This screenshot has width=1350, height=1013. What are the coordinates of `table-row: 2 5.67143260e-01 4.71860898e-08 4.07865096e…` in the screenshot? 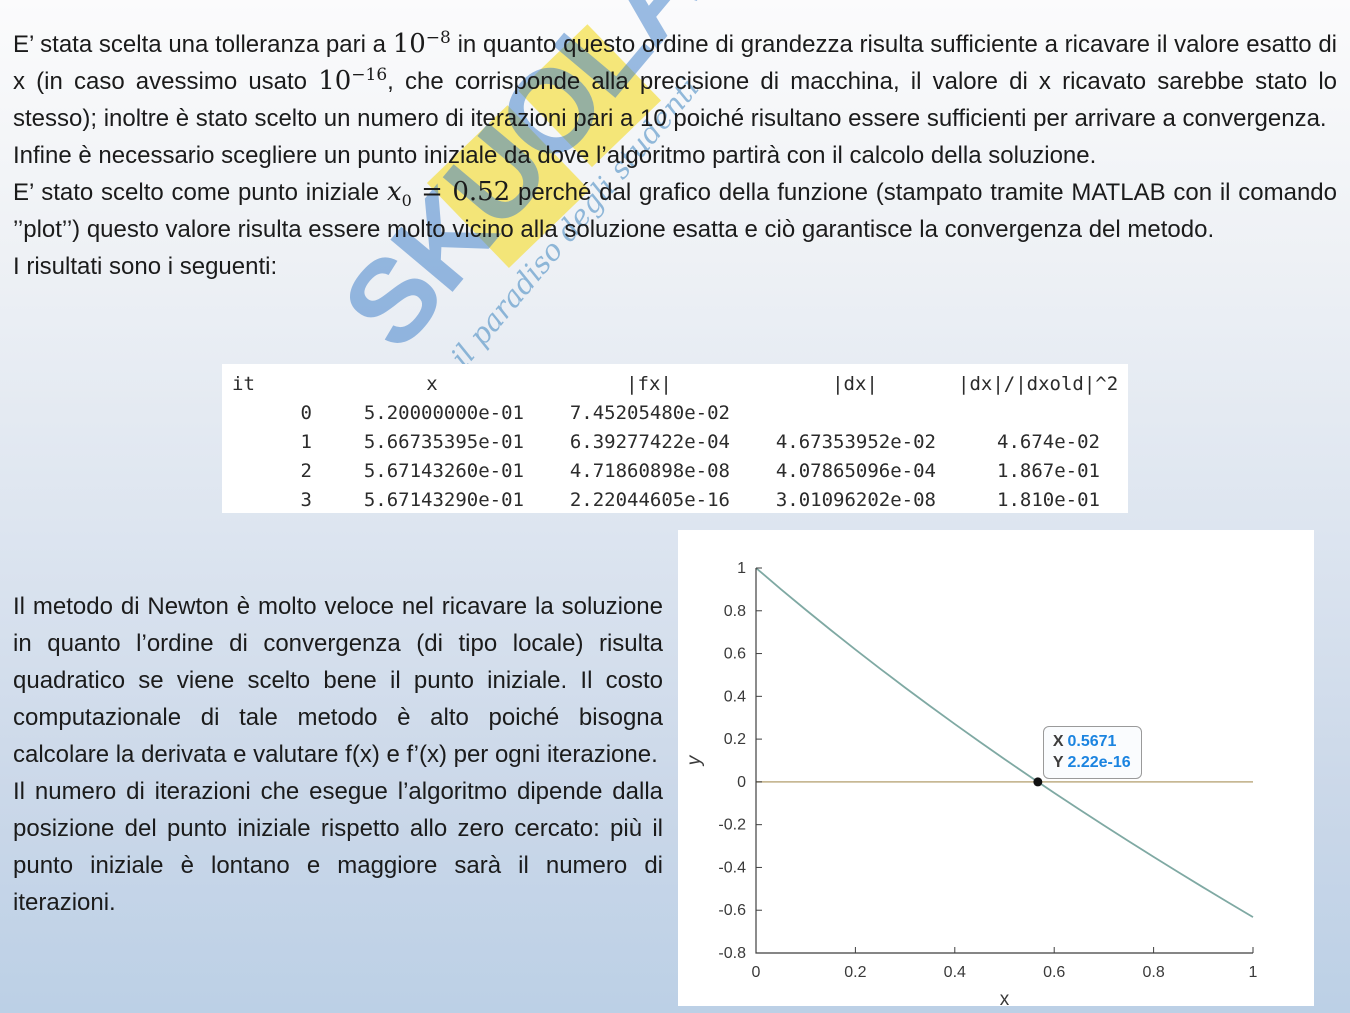 It's located at (675, 471).